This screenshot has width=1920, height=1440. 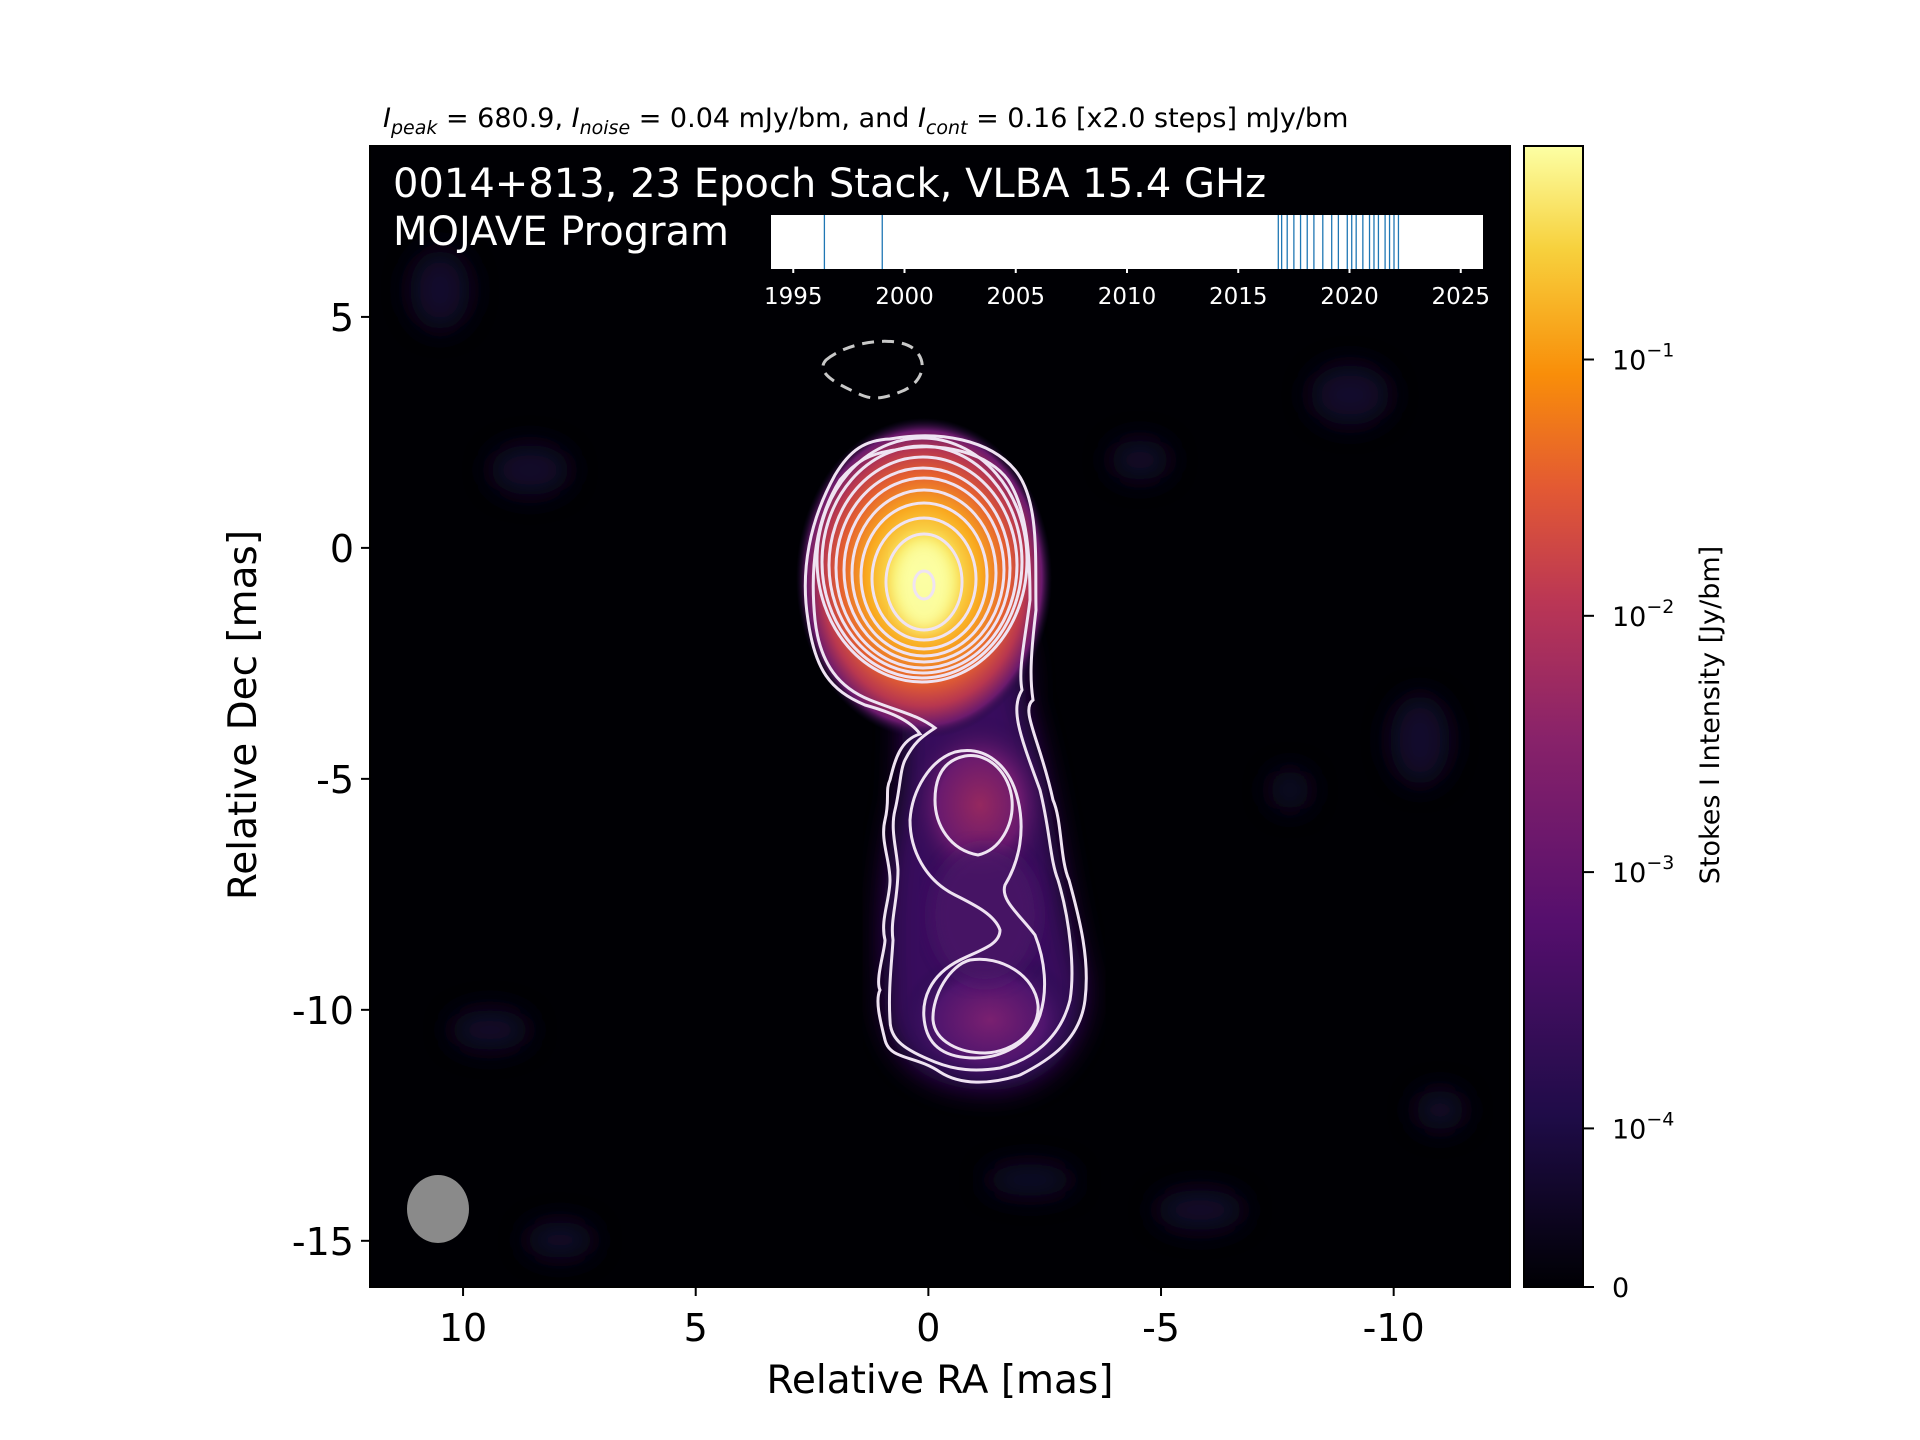 What do you see at coordinates (605, 128) in the screenshot?
I see `header-i-noise-subscript: noise` at bounding box center [605, 128].